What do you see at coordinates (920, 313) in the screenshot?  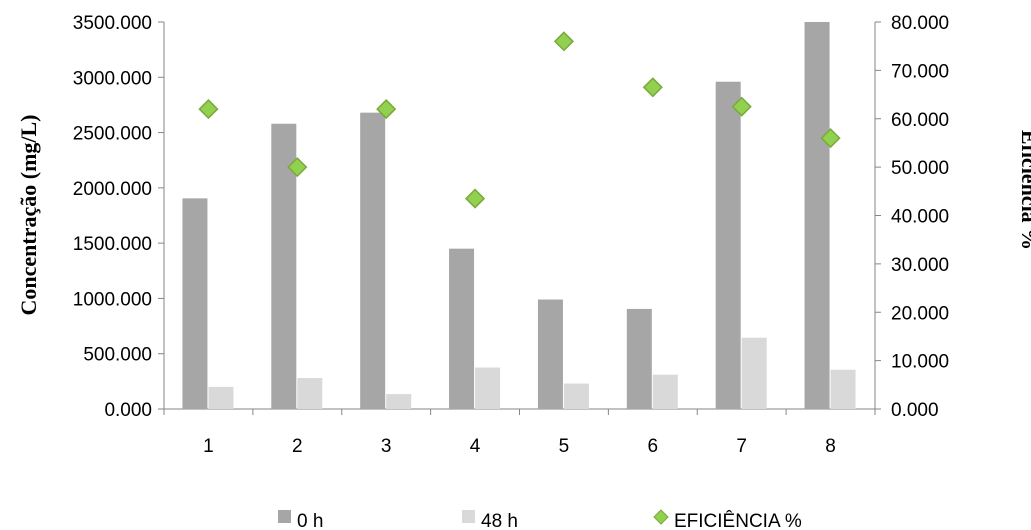 I see `y-right-tick-label: 20.000` at bounding box center [920, 313].